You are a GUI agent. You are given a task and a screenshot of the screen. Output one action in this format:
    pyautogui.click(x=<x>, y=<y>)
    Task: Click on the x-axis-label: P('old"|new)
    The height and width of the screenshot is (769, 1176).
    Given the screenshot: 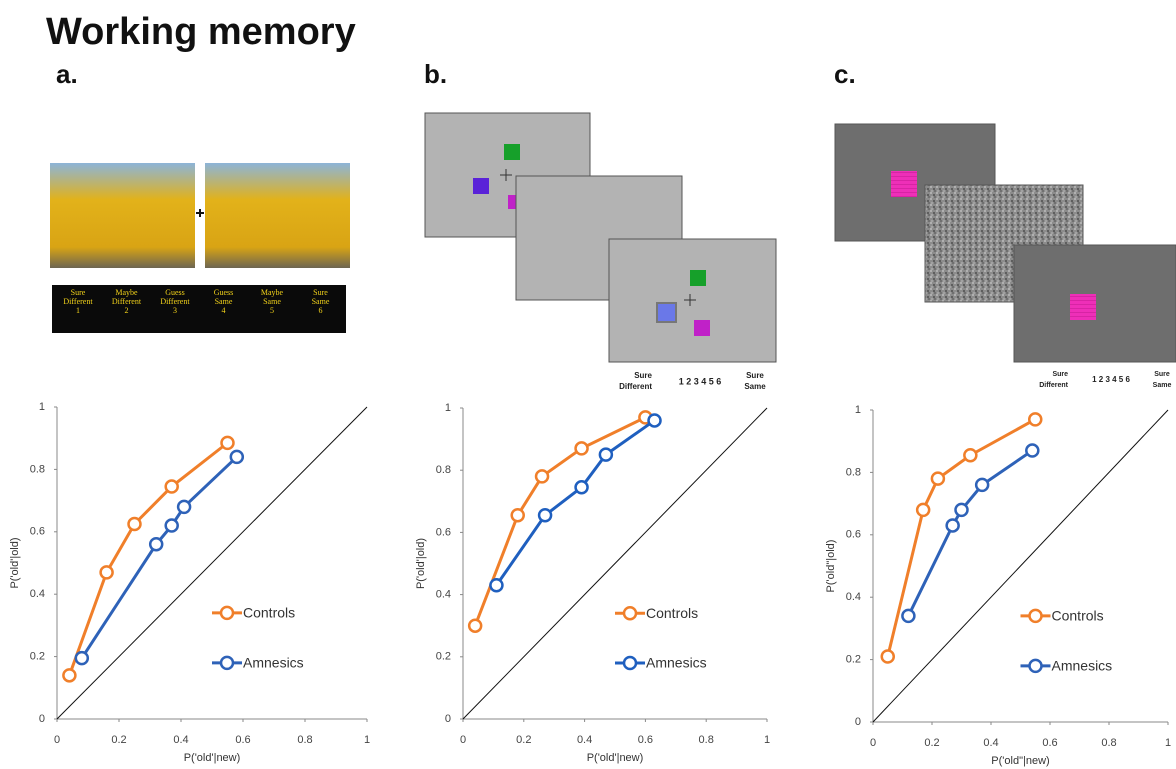 What is the action you would take?
    pyautogui.click(x=1020, y=761)
    